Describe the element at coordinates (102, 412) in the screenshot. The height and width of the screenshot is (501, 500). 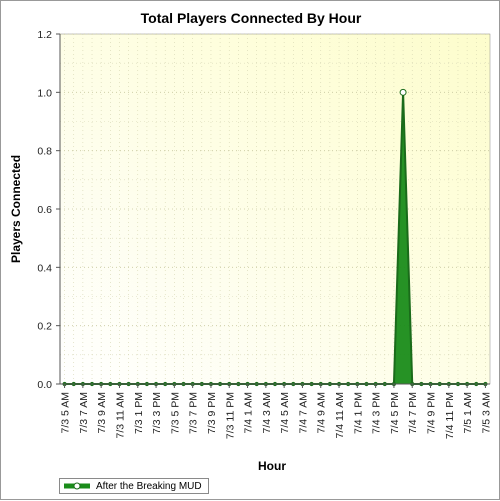
I see `x-tick-label: 7/3 9 AM` at that location.